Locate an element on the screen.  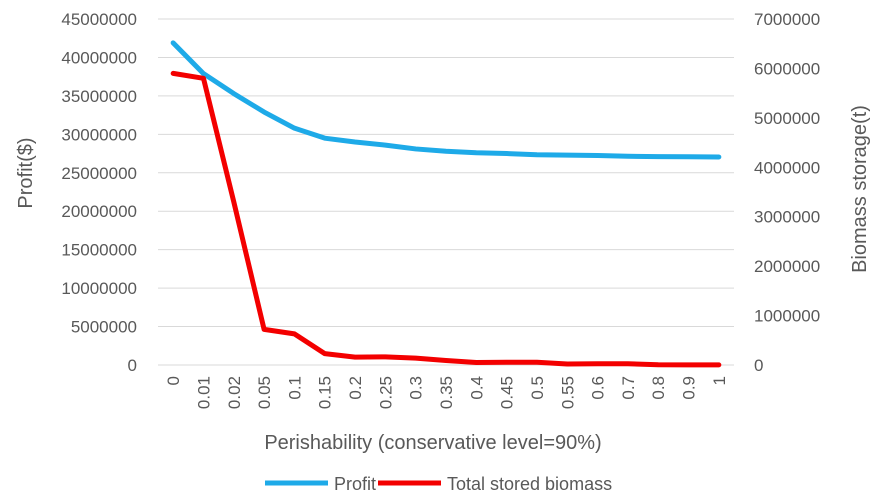
legend-label-total-stored-biomass: Total stored biomass is located at coordinates (529, 484).